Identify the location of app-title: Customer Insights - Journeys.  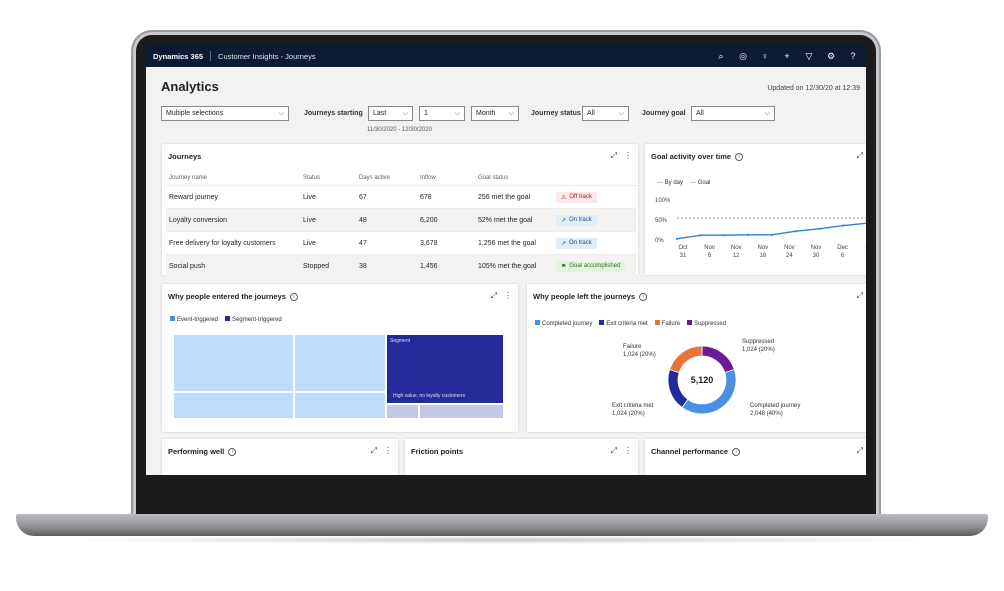
(267, 56).